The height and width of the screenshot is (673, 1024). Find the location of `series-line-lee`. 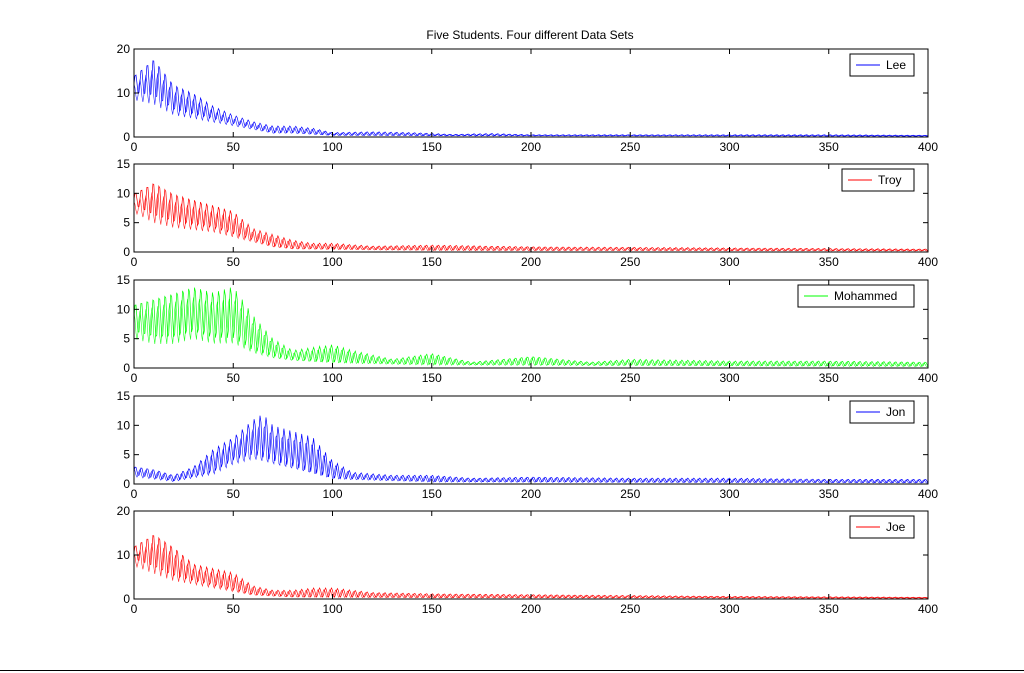

series-line-lee is located at coordinates (531, 98).